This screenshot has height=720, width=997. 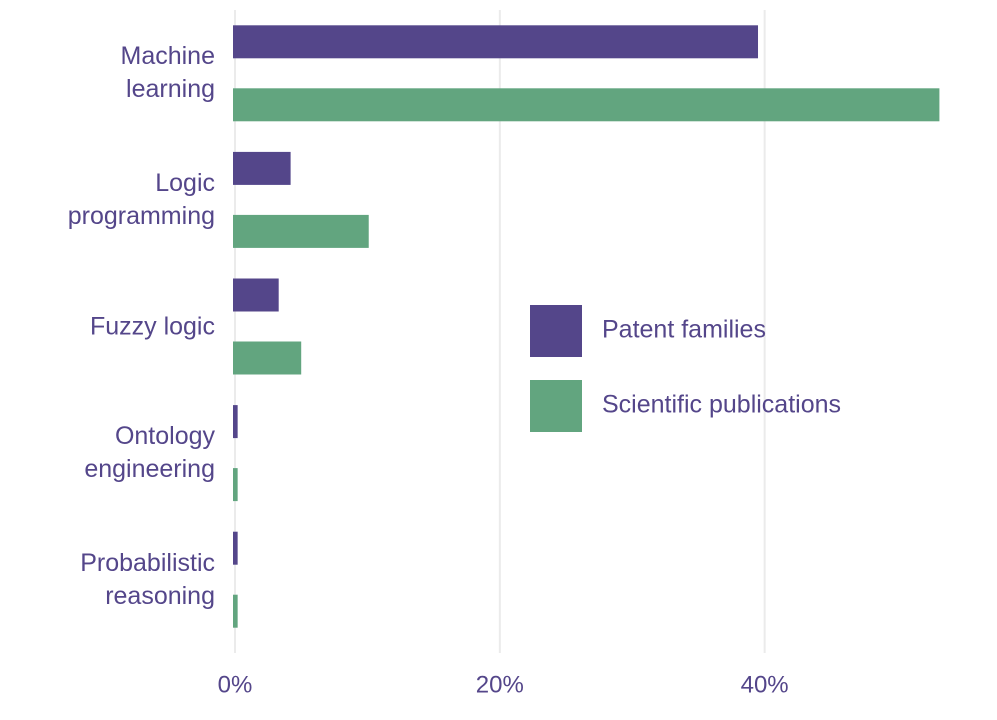 What do you see at coordinates (235, 684) in the screenshot?
I see `x-tick-label: 0%` at bounding box center [235, 684].